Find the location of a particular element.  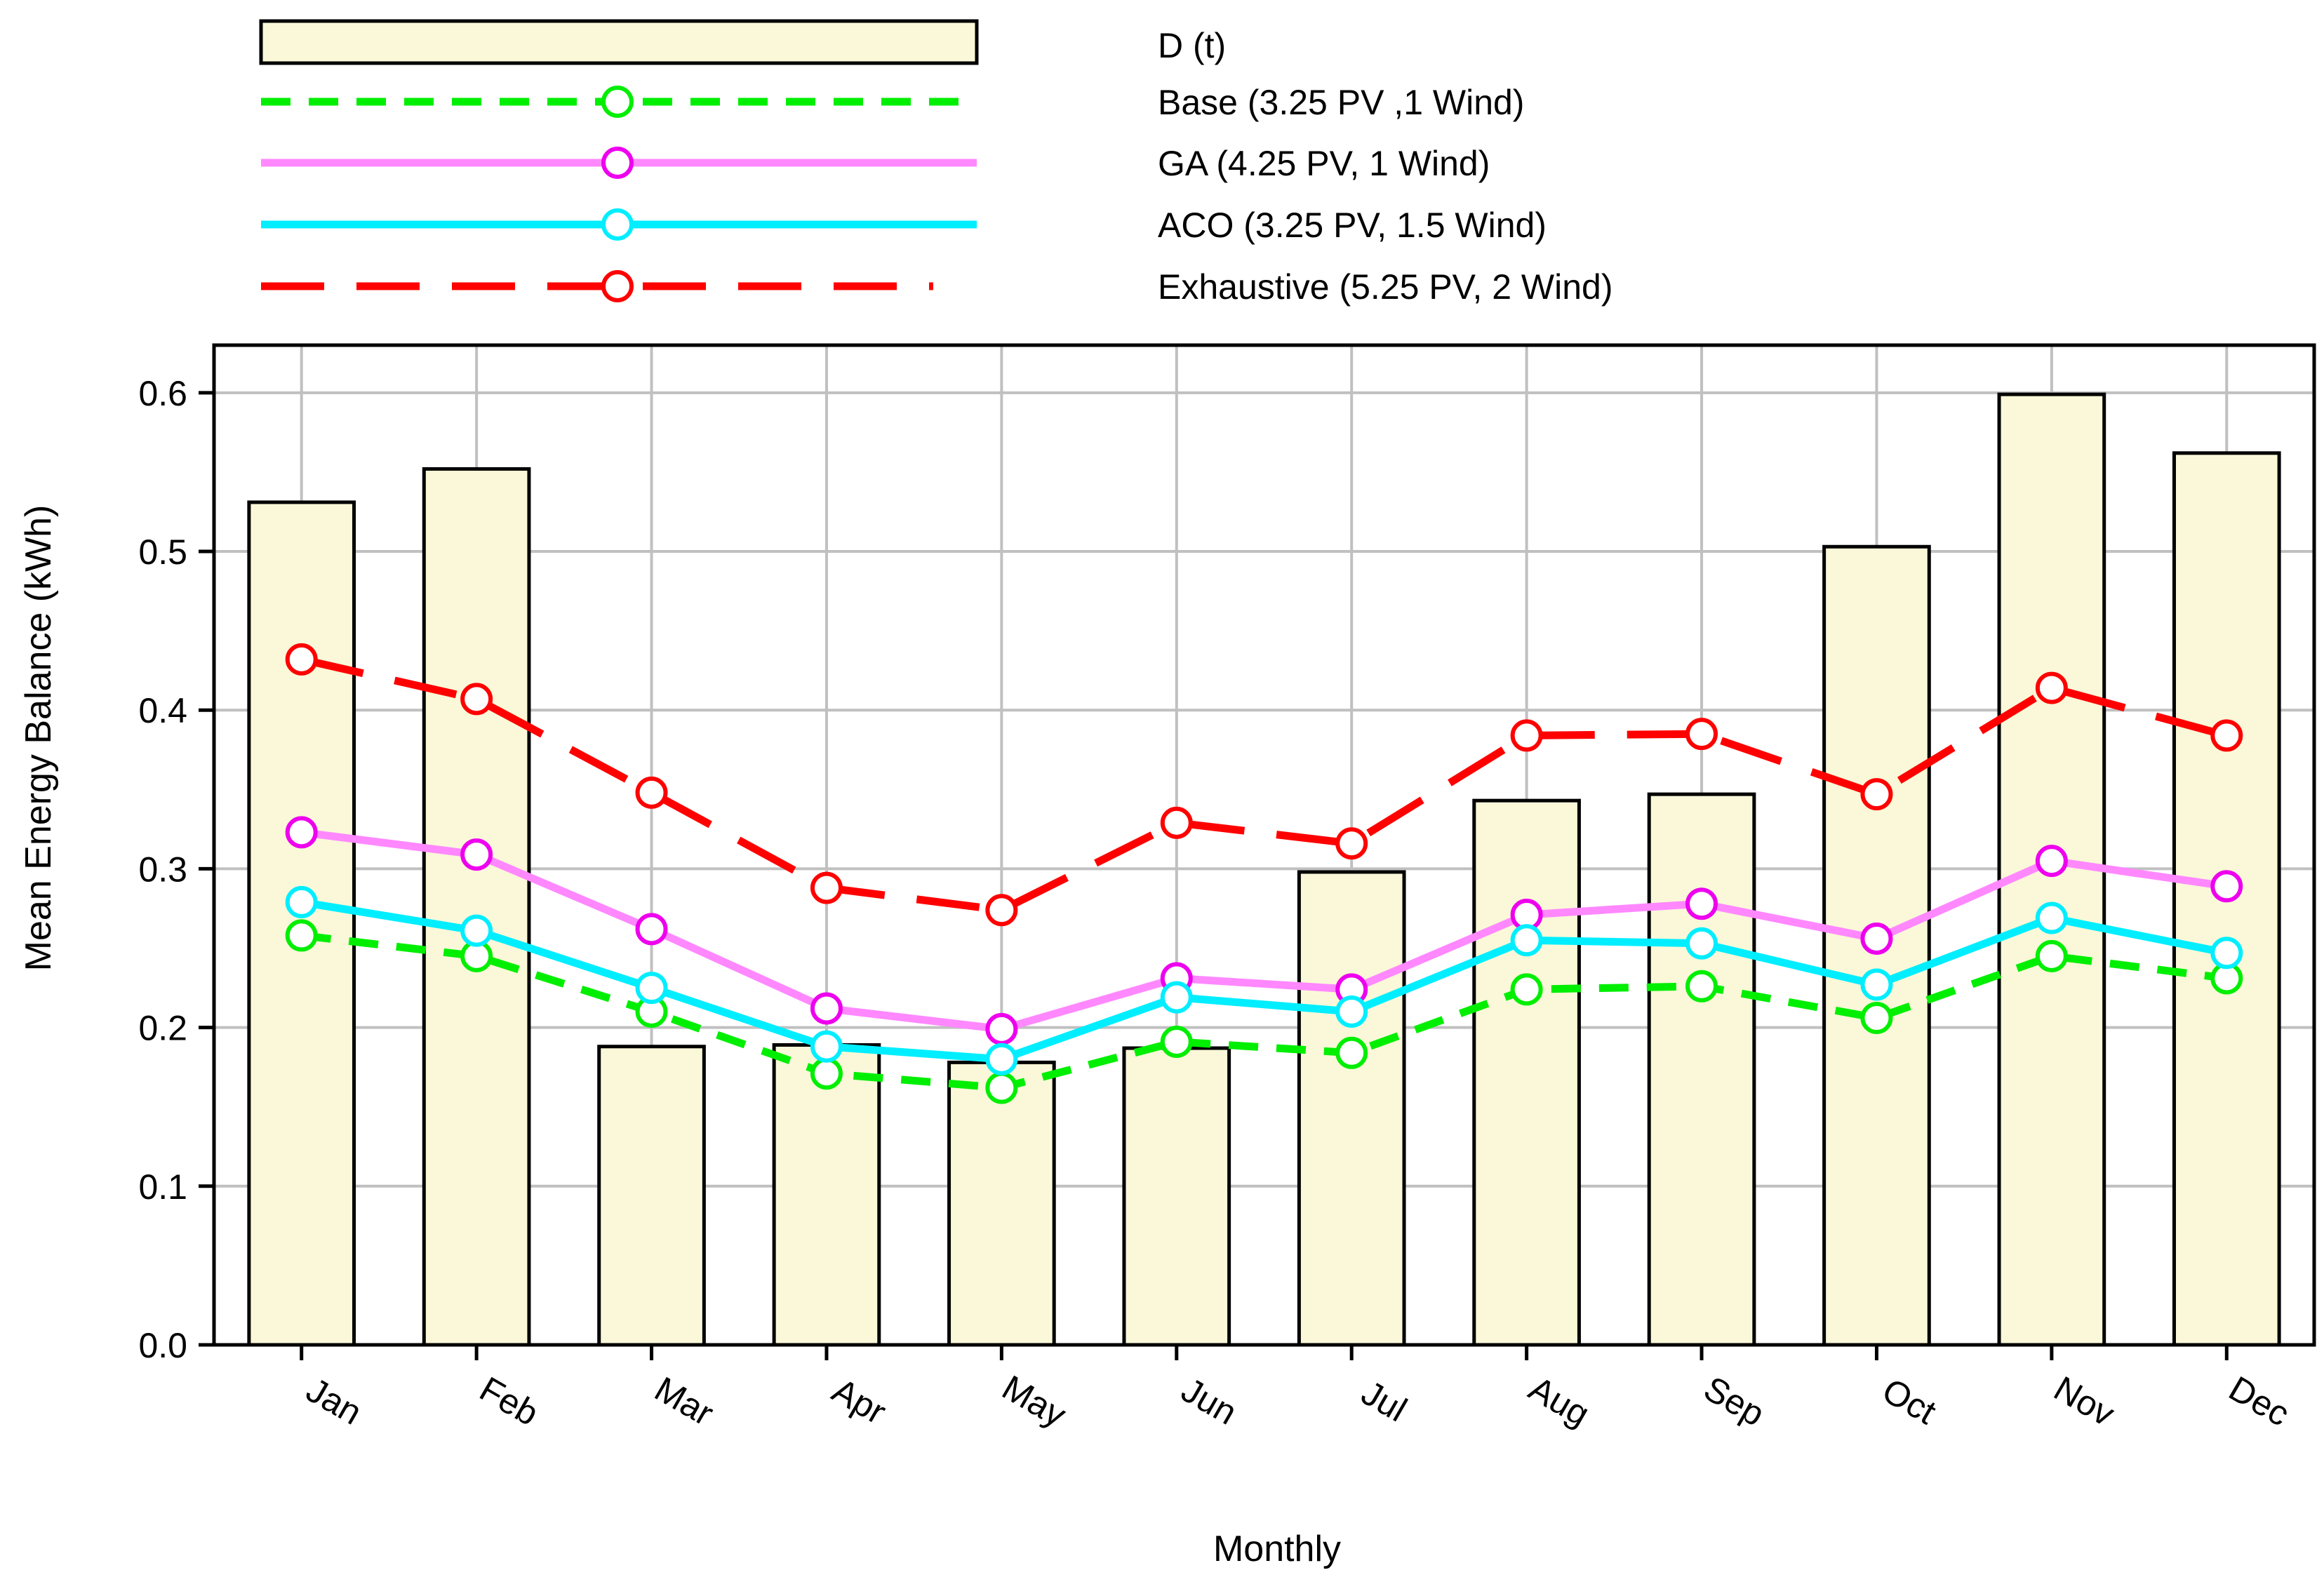

legend-item-bars: D (t) is located at coordinates (743, 42).